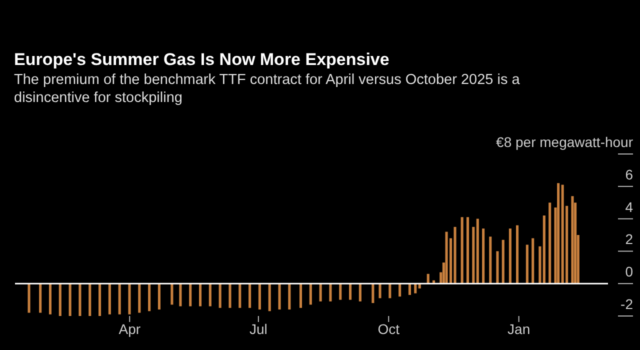  Describe the element at coordinates (519, 328) in the screenshot. I see `x-tick-label: Jan` at that location.